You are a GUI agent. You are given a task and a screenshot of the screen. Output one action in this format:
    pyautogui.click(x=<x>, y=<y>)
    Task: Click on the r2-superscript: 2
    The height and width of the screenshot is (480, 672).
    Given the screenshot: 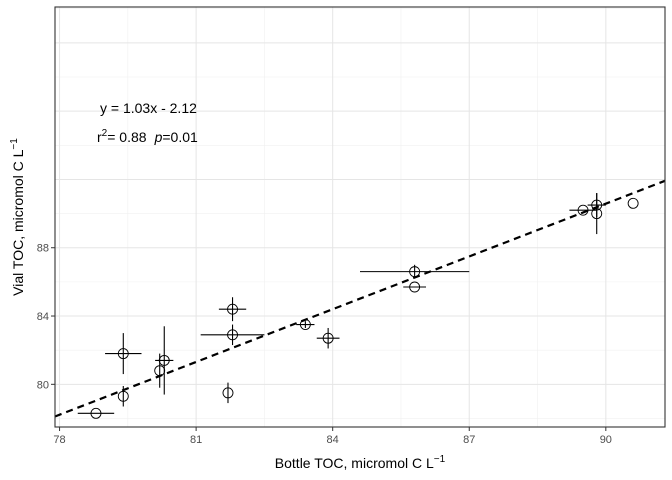 What is the action you would take?
    pyautogui.click(x=105, y=133)
    